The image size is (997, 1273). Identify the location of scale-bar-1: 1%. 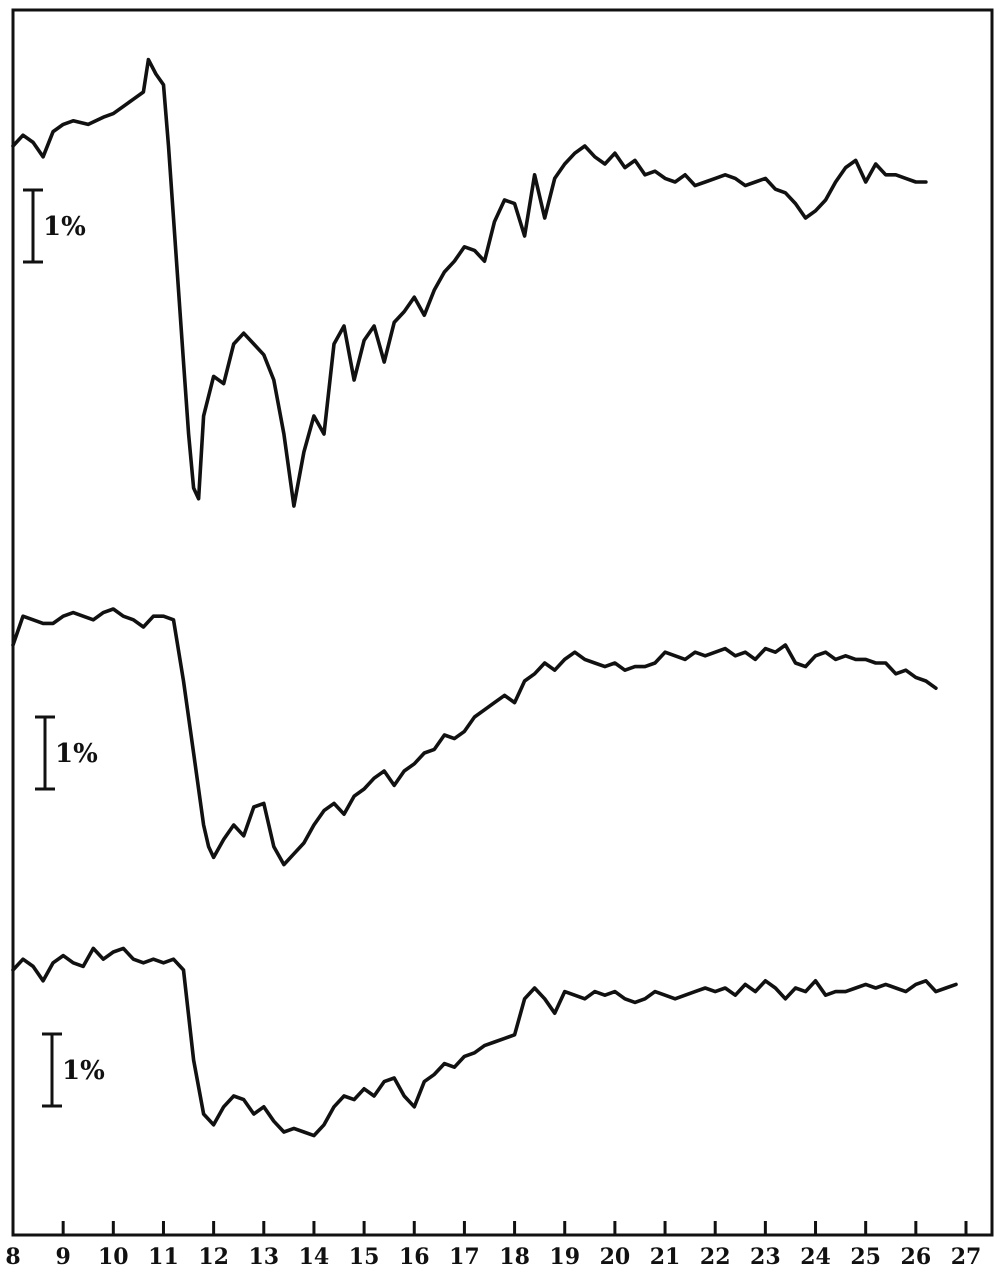
(54, 226).